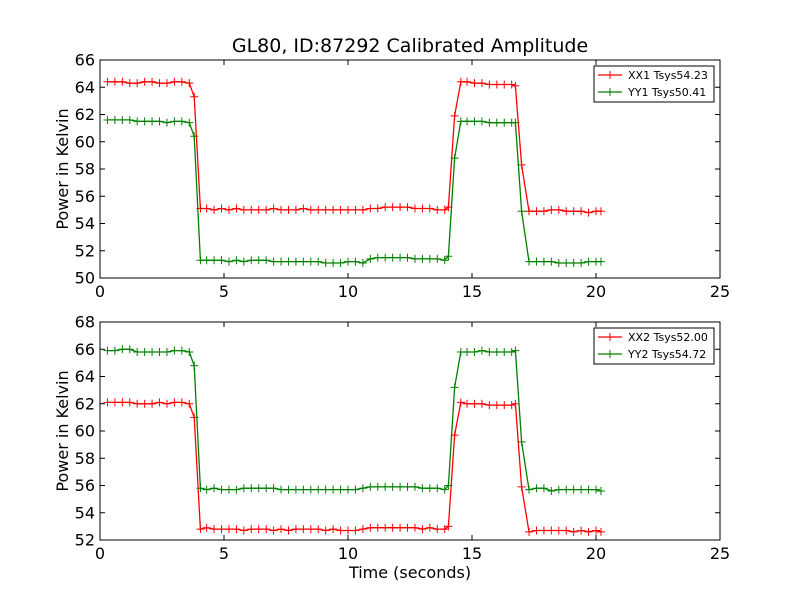 The image size is (800, 600). Describe the element at coordinates (224, 553) in the screenshot. I see `bottom-x-tick-label: 5` at that location.